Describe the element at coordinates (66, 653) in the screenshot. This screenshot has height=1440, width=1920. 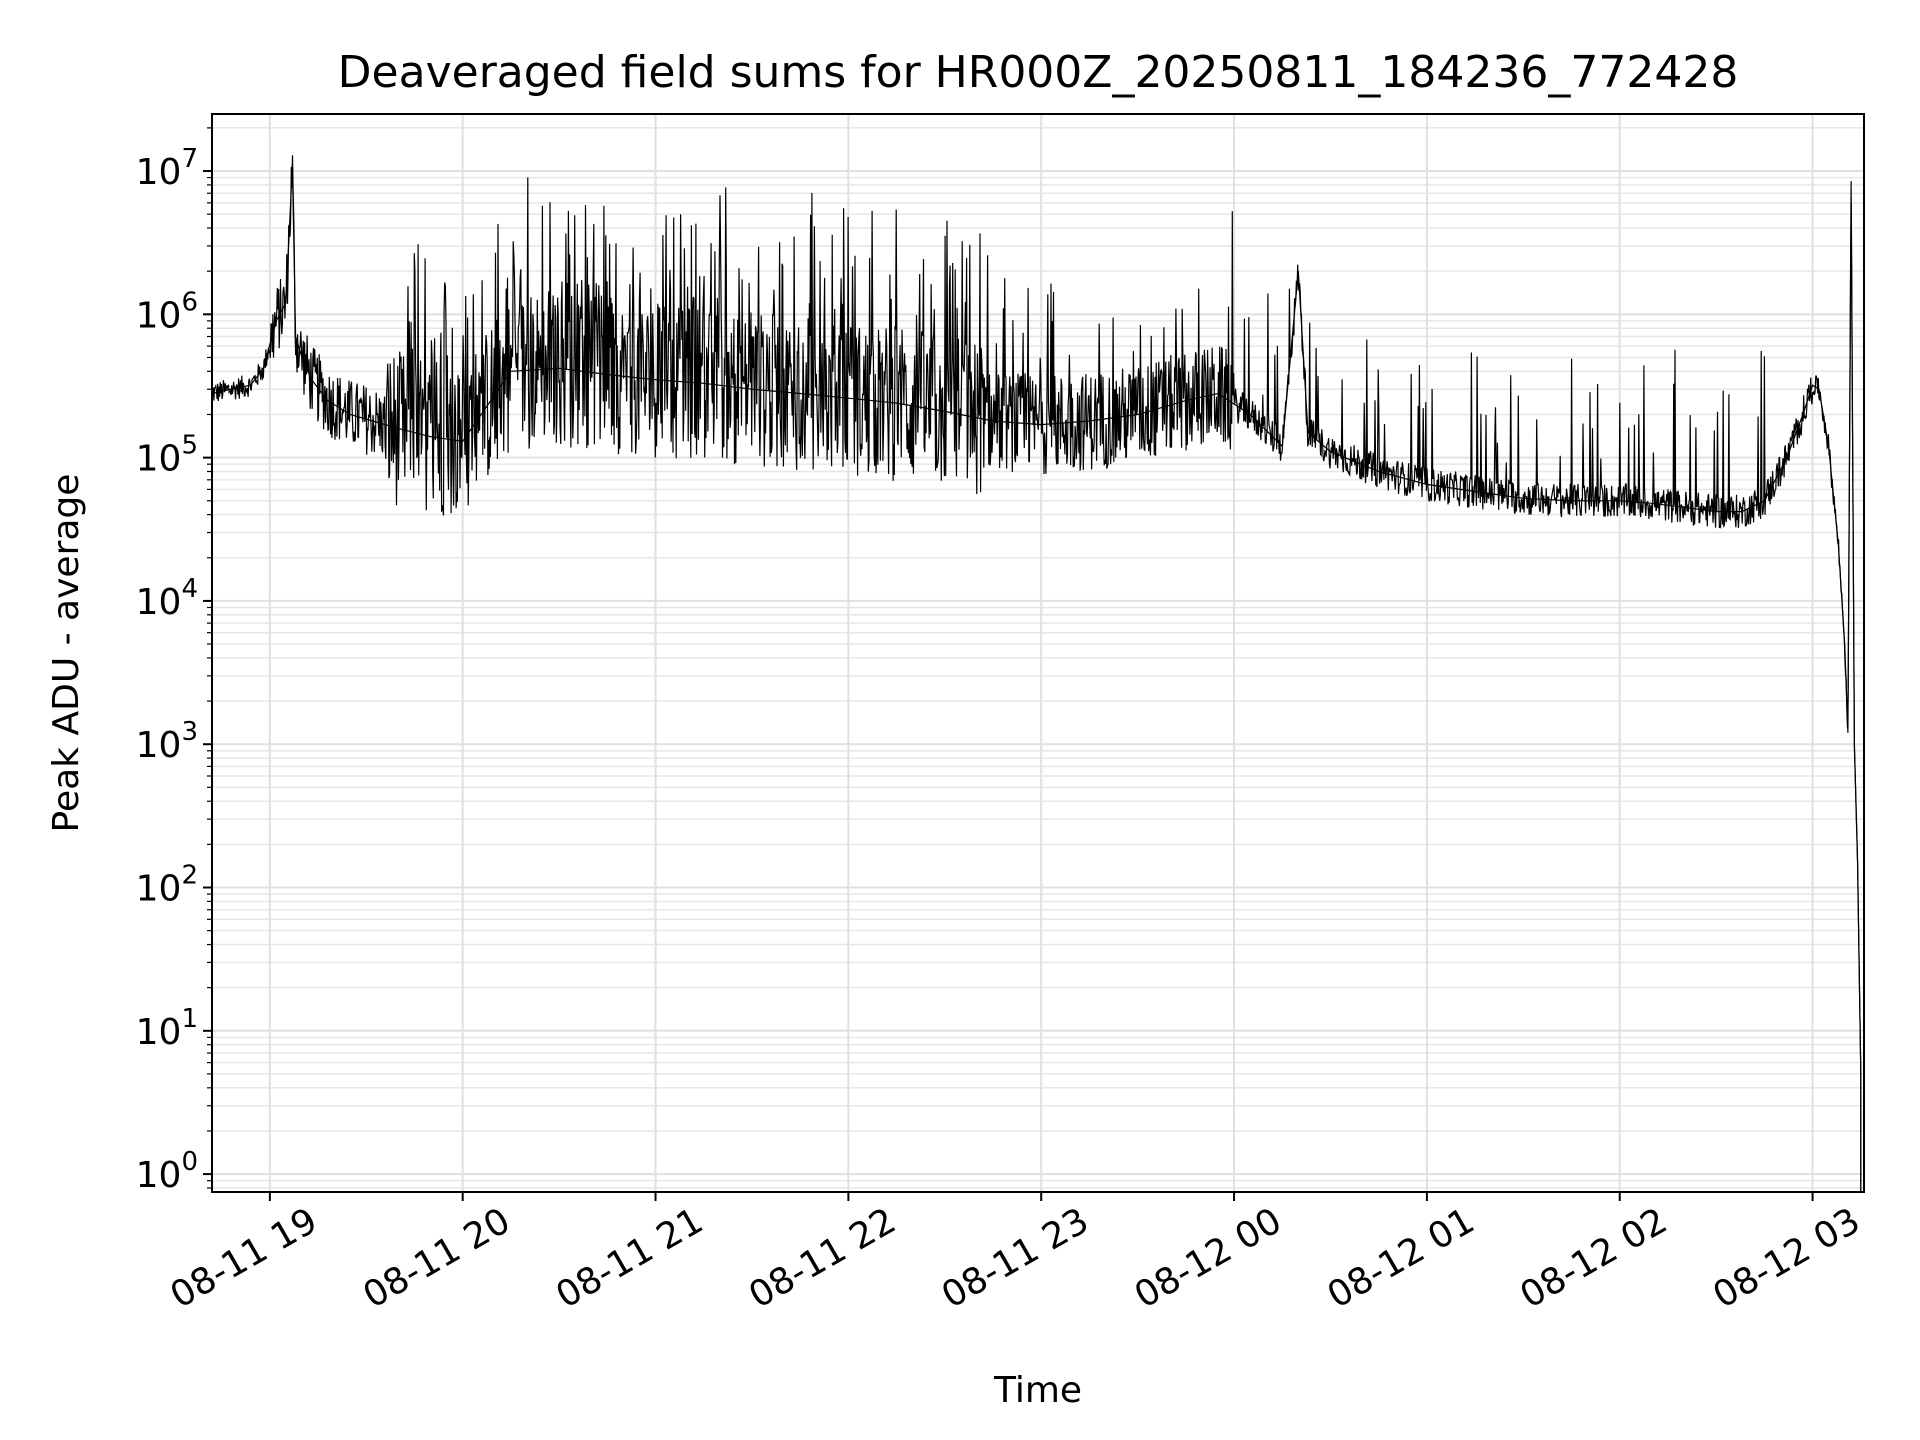
I see `y-axis-label: Peak ADU - average` at that location.